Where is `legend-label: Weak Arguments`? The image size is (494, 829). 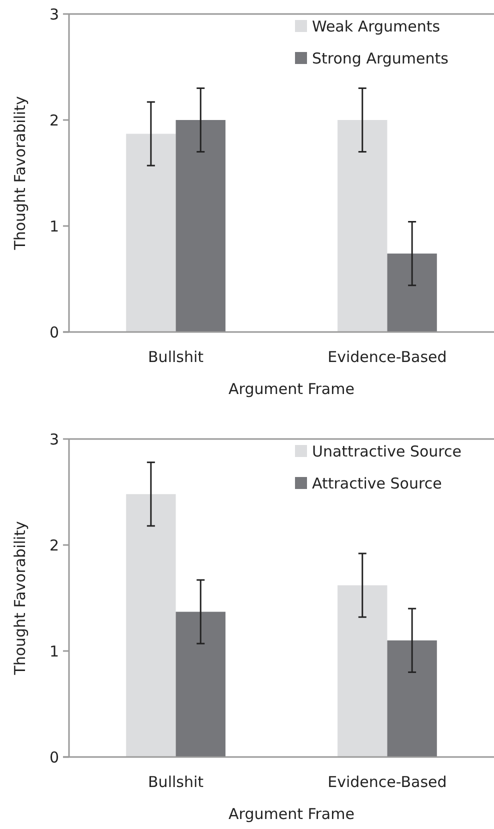 legend-label: Weak Arguments is located at coordinates (376, 26).